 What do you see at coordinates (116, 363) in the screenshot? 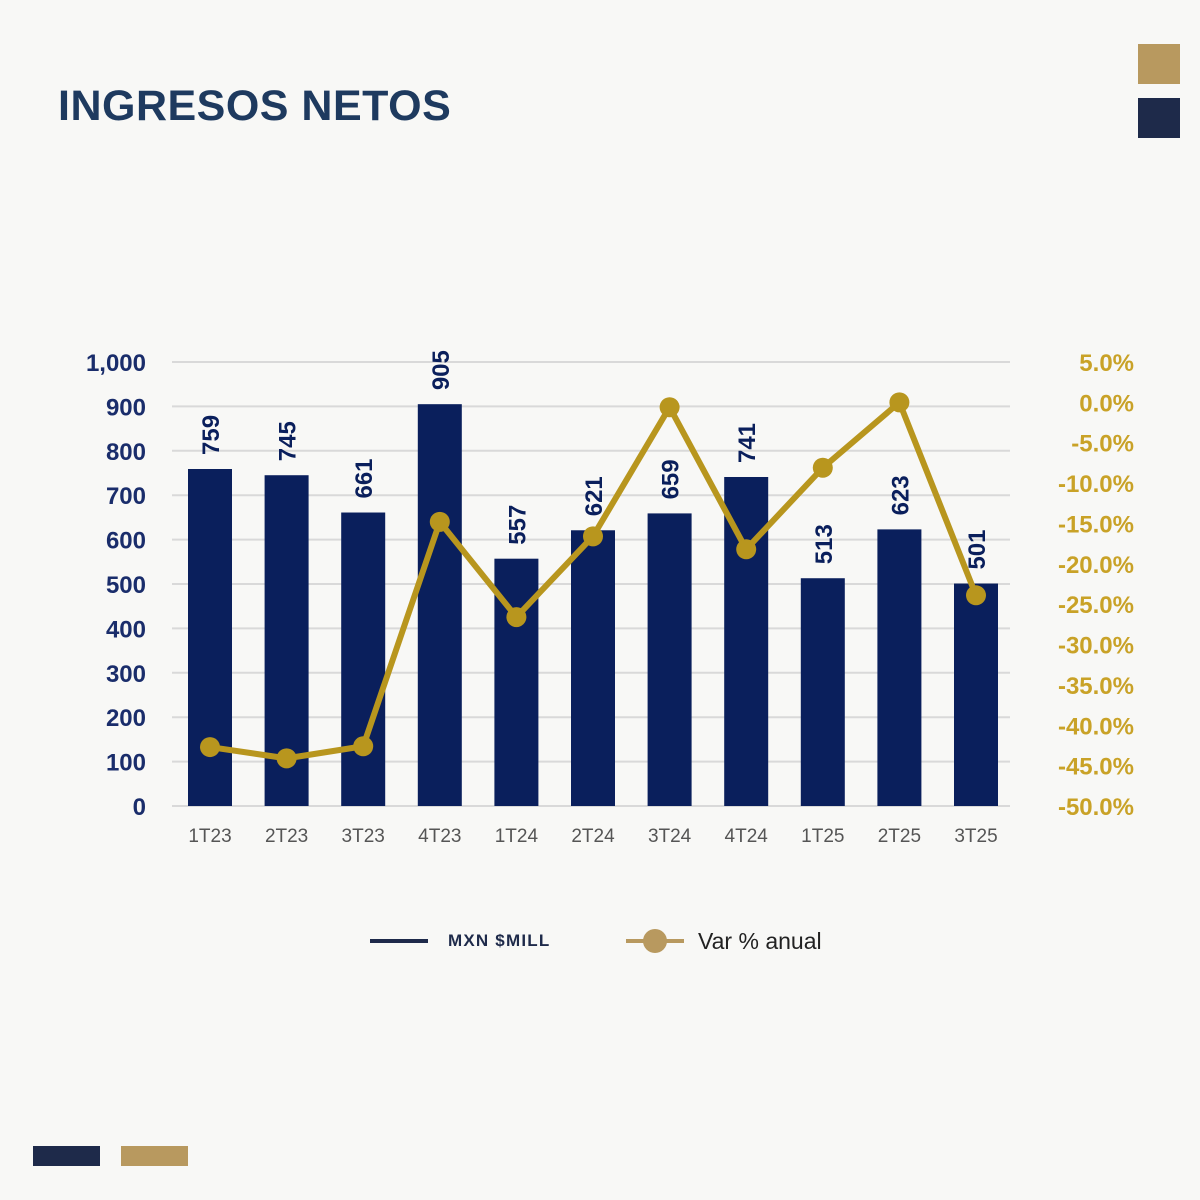
I see `y-axis-tick-label: 1,000` at bounding box center [116, 363].